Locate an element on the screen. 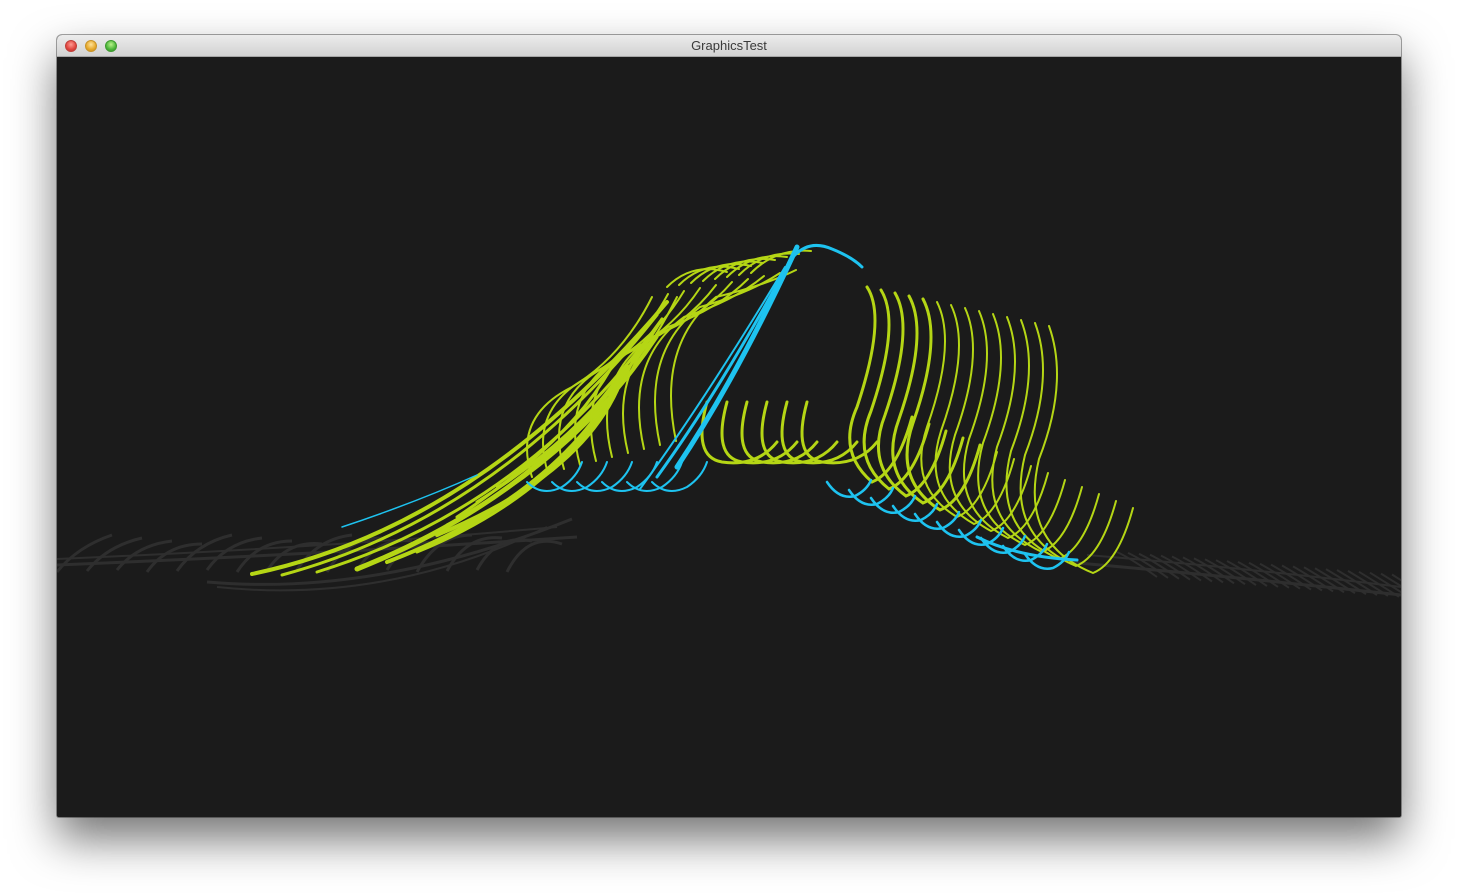 Image resolution: width=1458 pixels, height=896 pixels. minimize-button is located at coordinates (91, 46).